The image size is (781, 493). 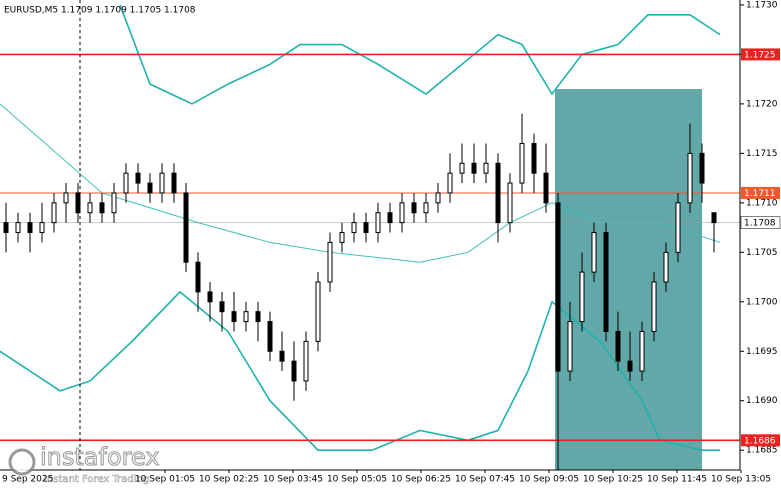 What do you see at coordinates (741, 480) in the screenshot?
I see `x-tick-label: 10 Sep 13:05` at bounding box center [741, 480].